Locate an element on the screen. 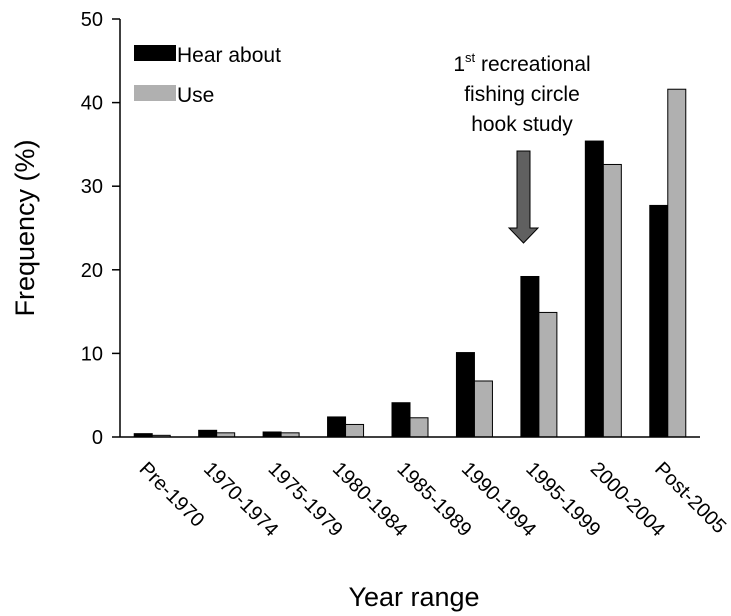 This screenshot has height=616, width=731. bar-hear-about-1985-1989 is located at coordinates (401, 420).